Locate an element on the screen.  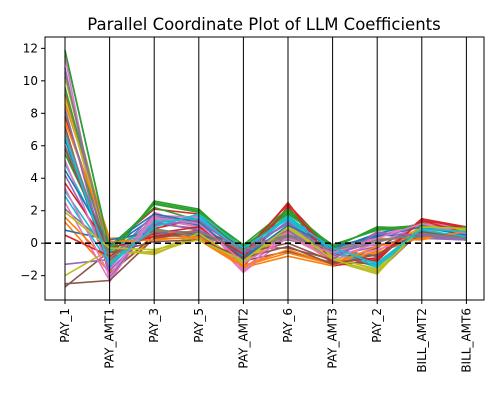
x-tick-label-pay-3: PAY_3 is located at coordinates (154, 325).